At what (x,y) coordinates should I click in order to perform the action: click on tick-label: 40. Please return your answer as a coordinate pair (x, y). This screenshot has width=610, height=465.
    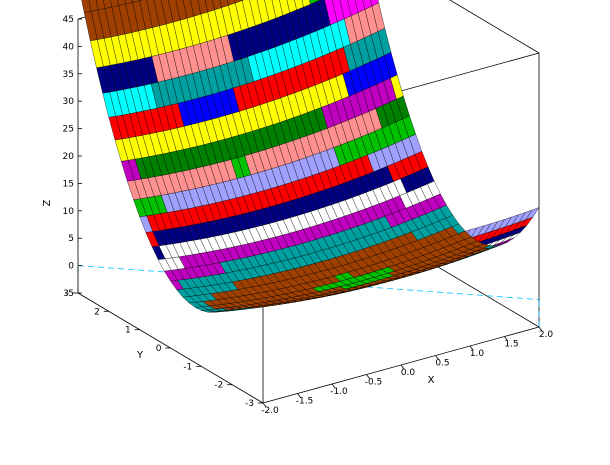
    Looking at the image, I should click on (69, 47).